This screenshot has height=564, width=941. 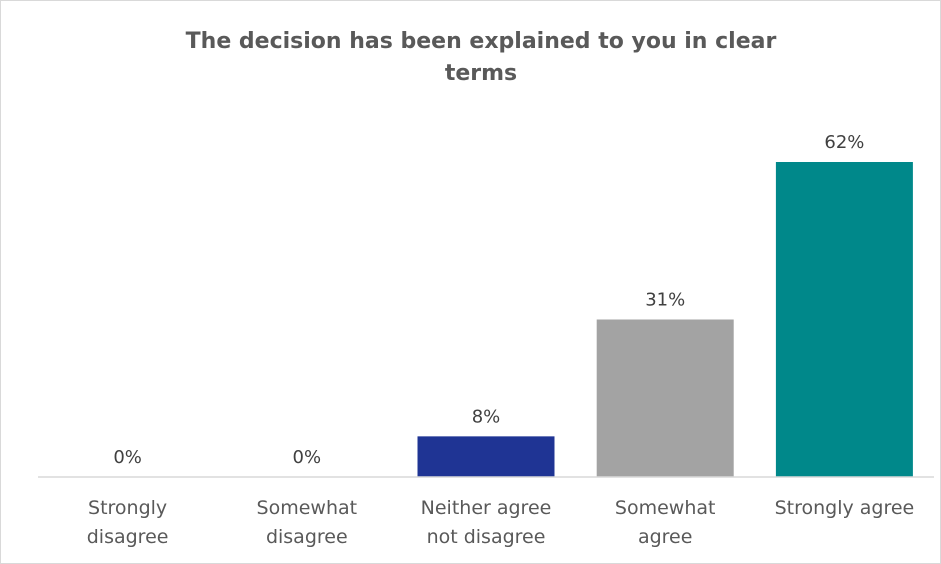 I want to click on category-label-1-1: disagree, so click(x=307, y=537).